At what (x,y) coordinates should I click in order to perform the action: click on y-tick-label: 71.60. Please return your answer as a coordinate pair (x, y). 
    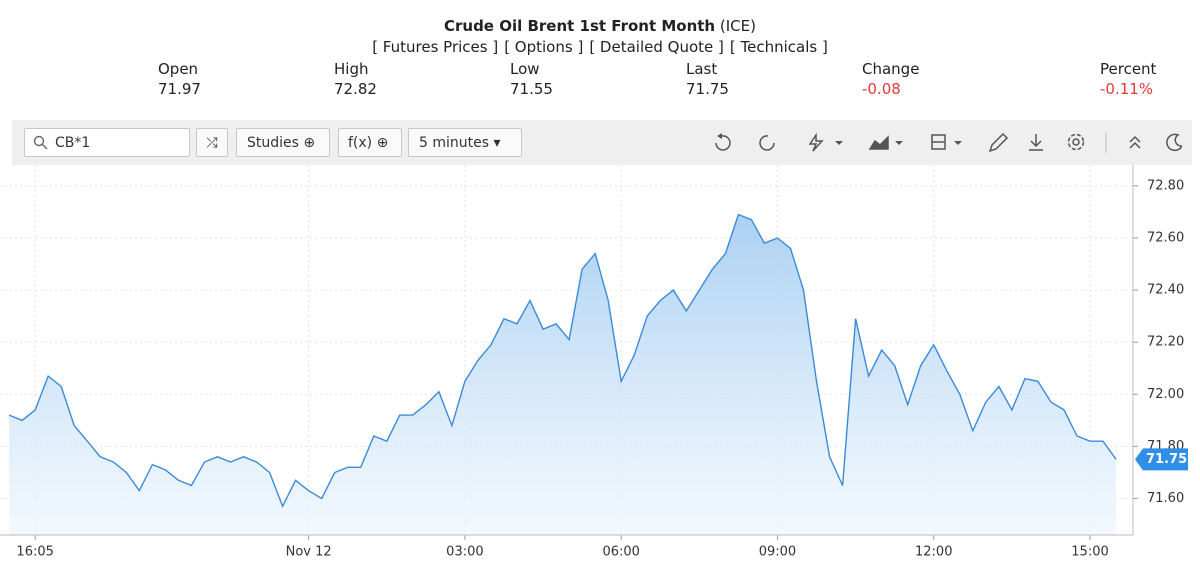
    Looking at the image, I should click on (1165, 498).